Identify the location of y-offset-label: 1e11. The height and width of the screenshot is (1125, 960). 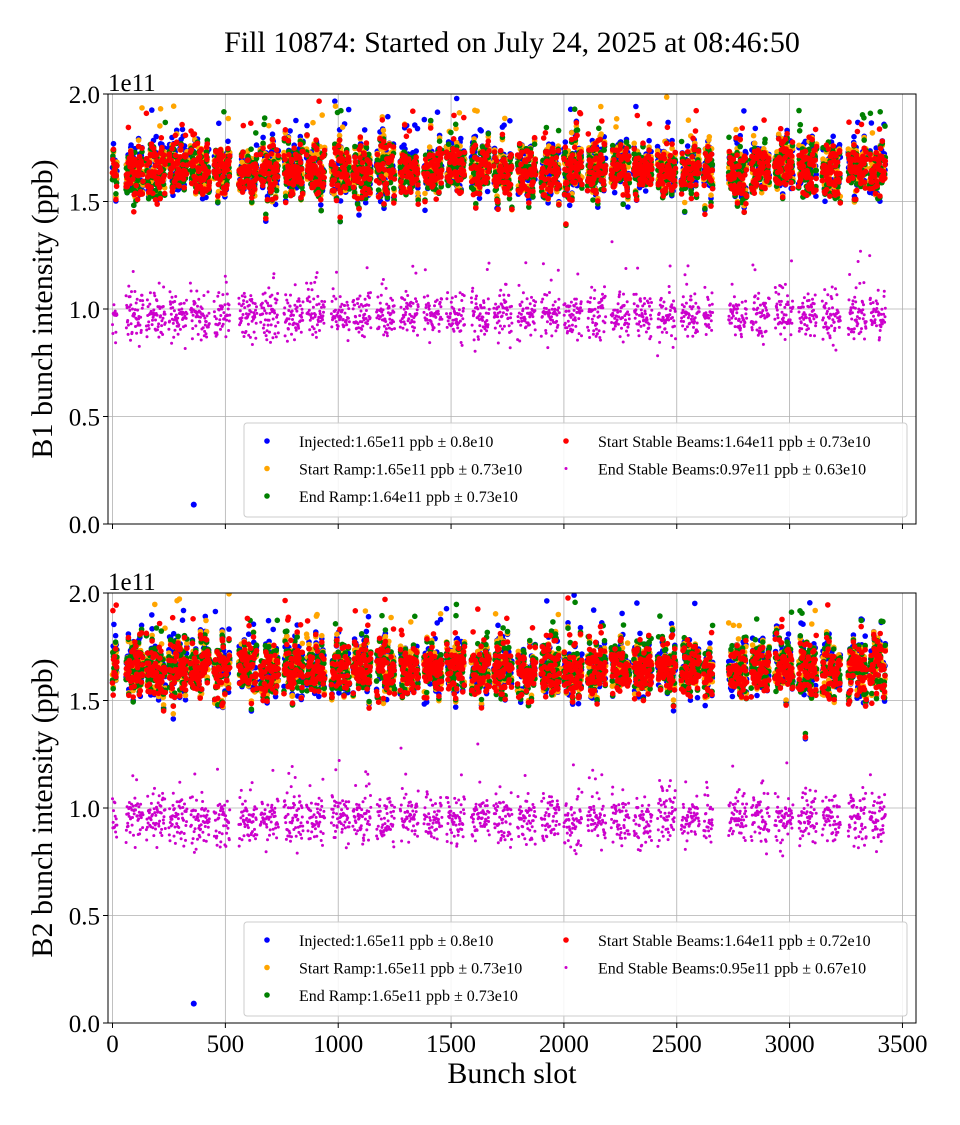
(132, 83).